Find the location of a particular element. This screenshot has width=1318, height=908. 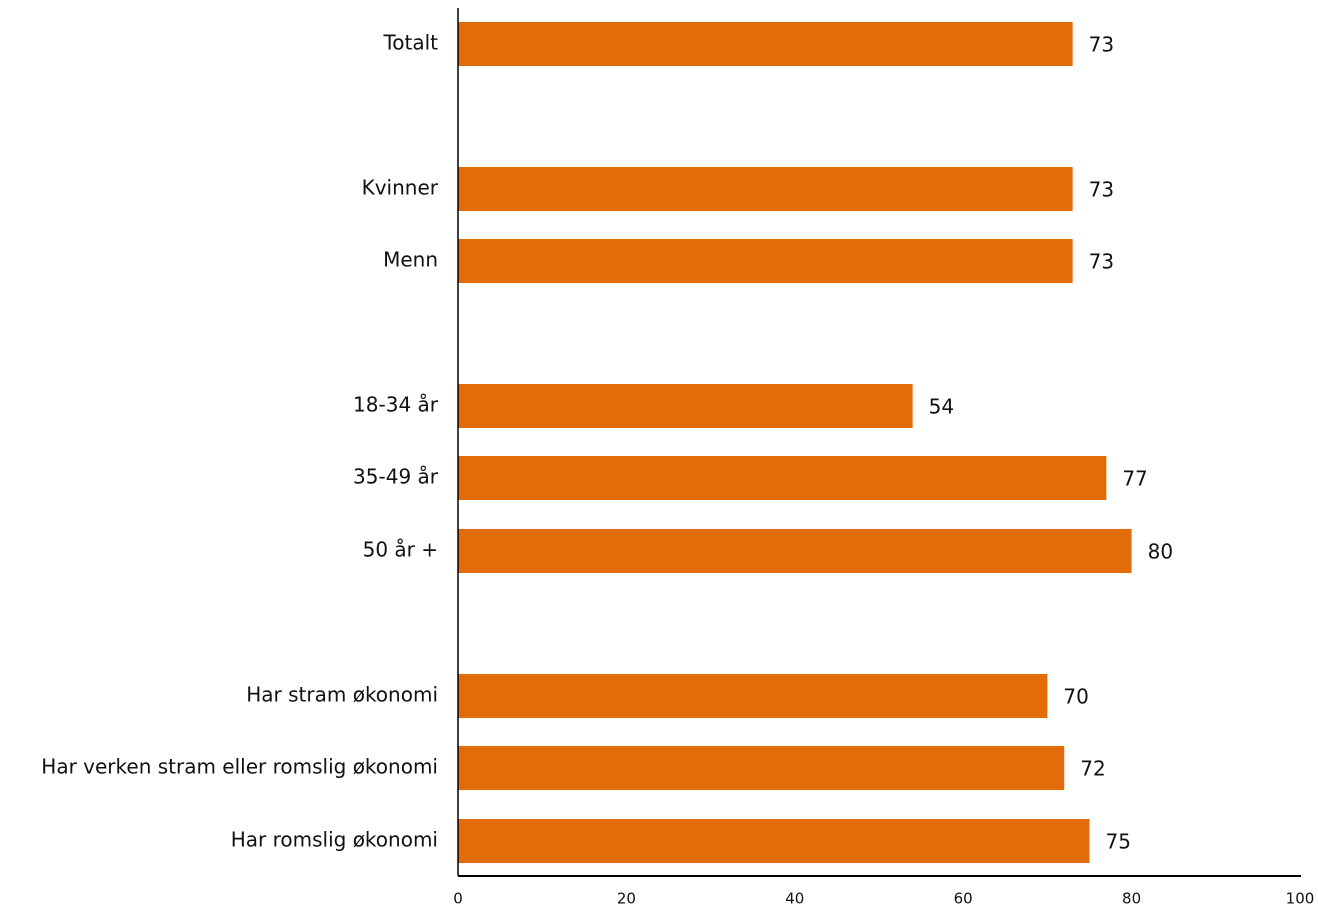

value-label: 54 is located at coordinates (941, 407).